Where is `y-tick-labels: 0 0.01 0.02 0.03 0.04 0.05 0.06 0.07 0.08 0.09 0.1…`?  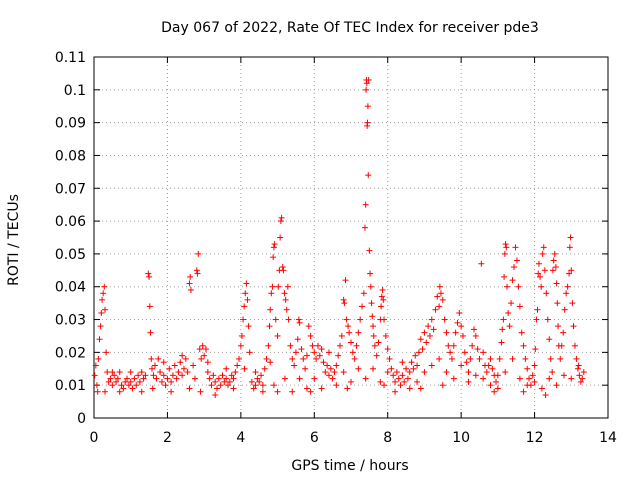 y-tick-labels: 0 0.01 0.02 0.03 0.04 0.05 0.06 0.07 0.08 0.09 0.1… is located at coordinates (70, 238).